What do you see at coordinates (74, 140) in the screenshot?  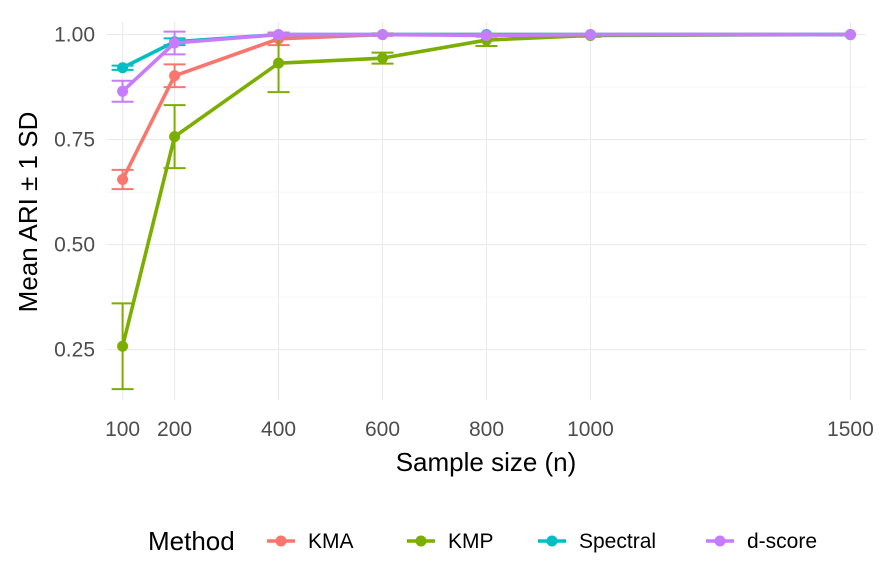 I see `y-tick-label: 0.75` at bounding box center [74, 140].